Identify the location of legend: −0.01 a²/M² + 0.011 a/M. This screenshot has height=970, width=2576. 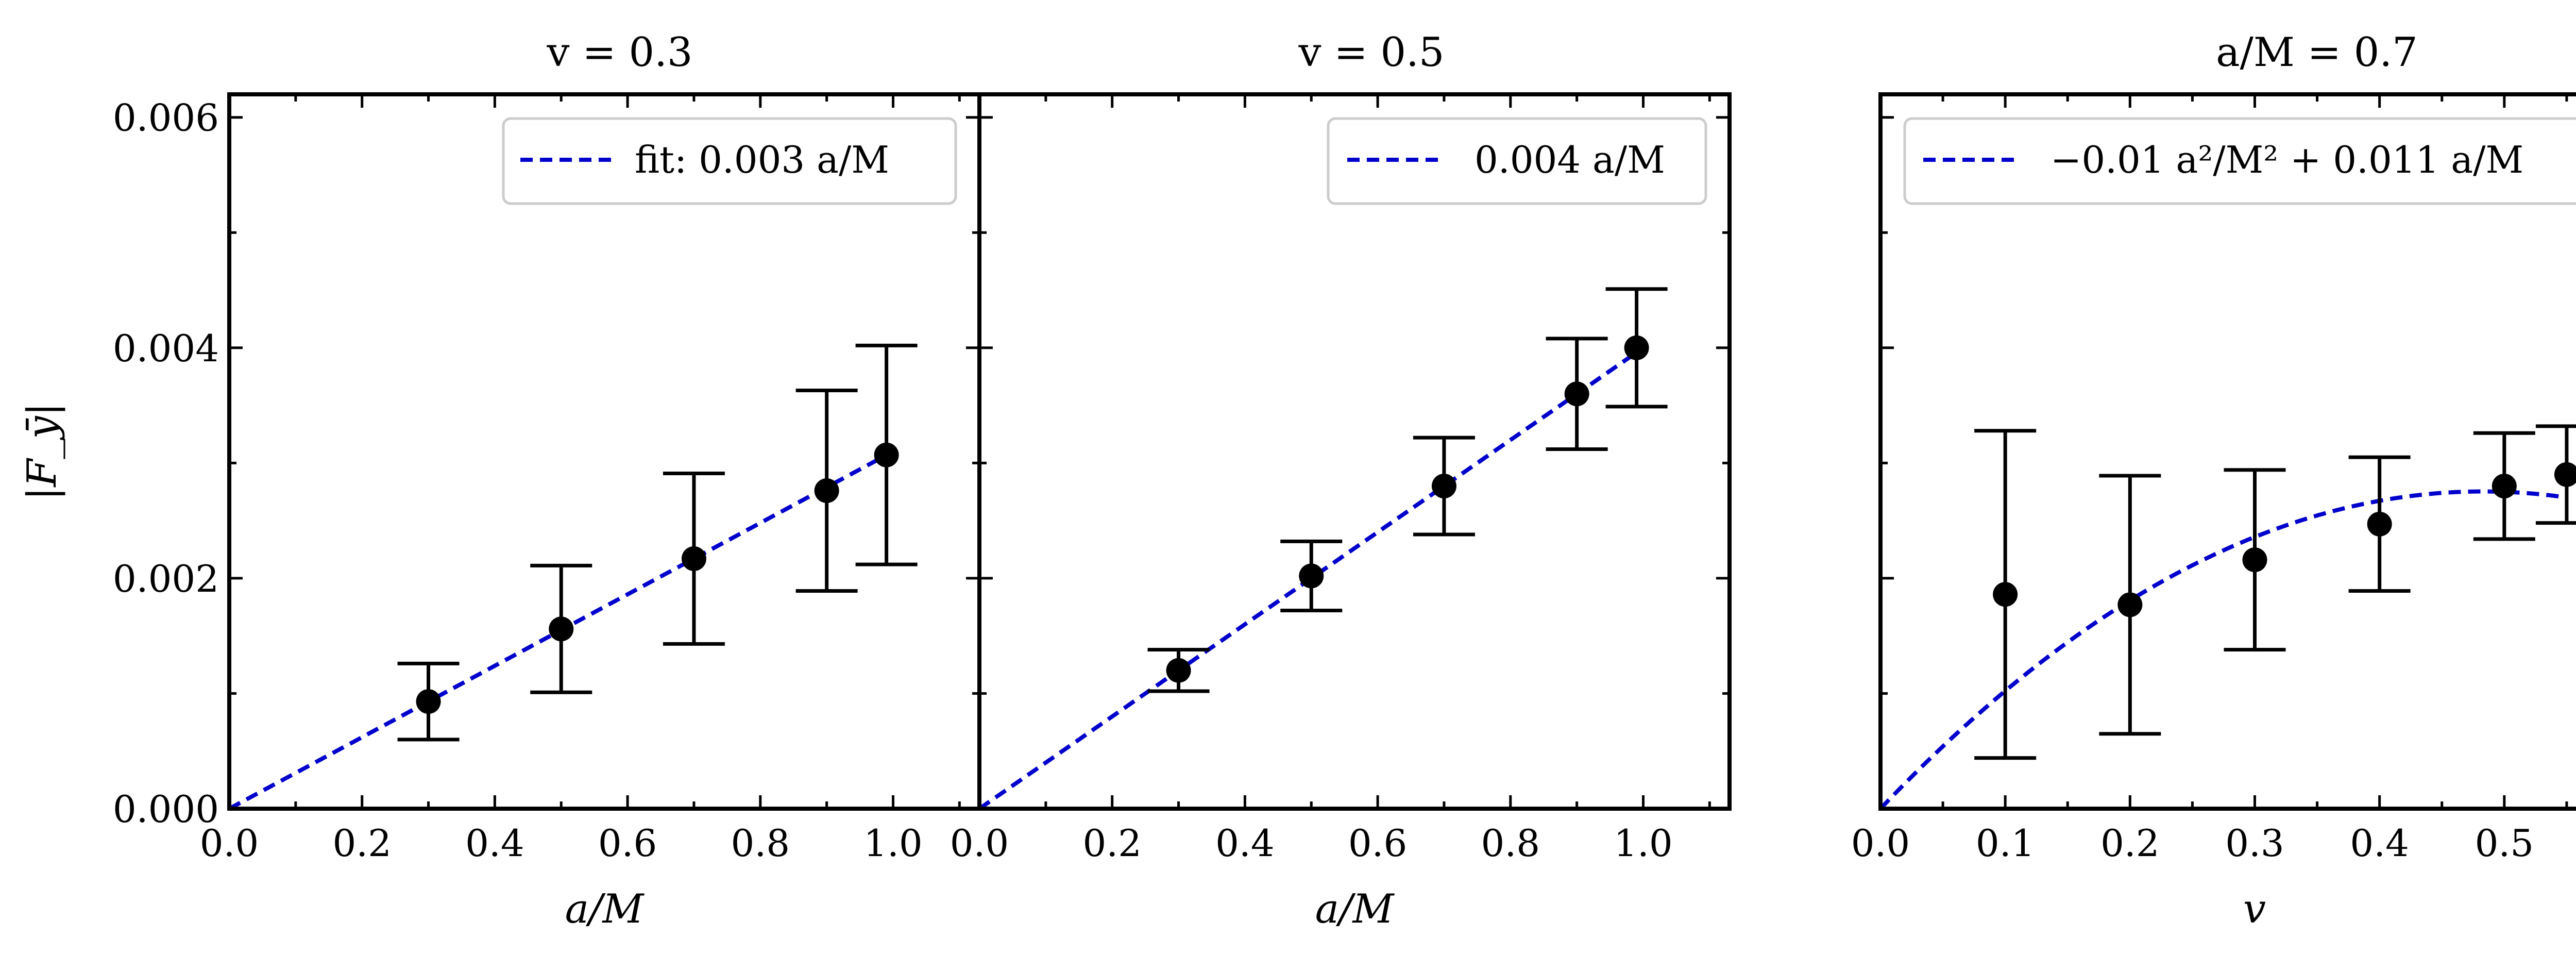
(2239, 161).